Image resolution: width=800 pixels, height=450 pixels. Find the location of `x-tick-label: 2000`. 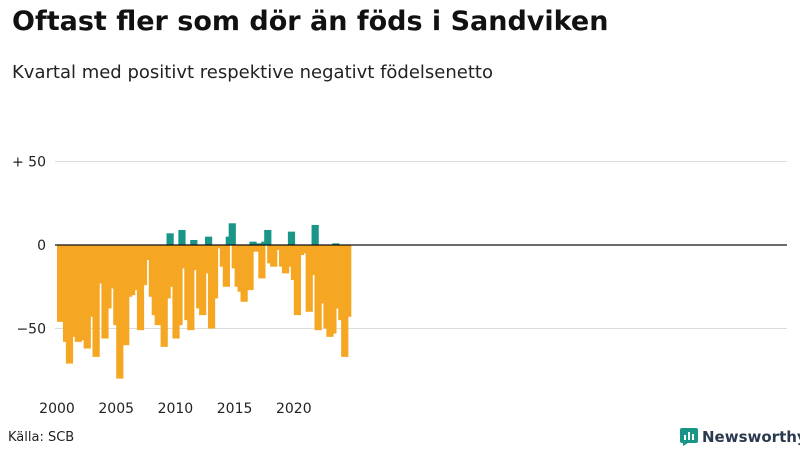

x-tick-label: 2000 is located at coordinates (57, 409).